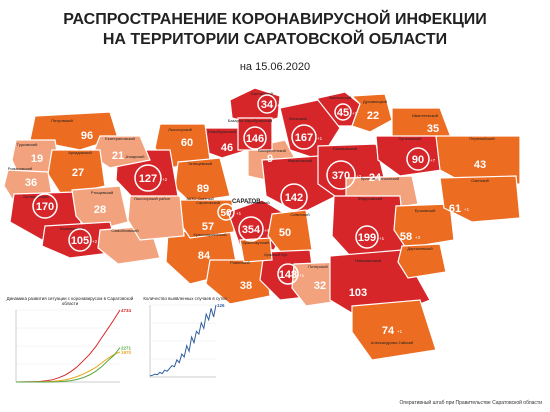  Describe the element at coordinates (481, 138) in the screenshot. I see `district-name-25: Перелюбский` at that location.